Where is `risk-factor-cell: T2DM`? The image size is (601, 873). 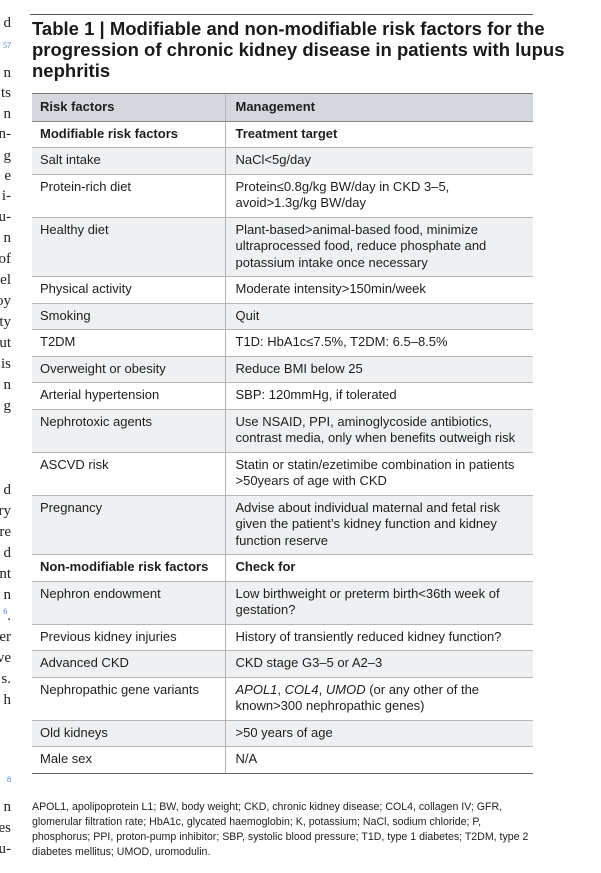 risk-factor-cell: T2DM is located at coordinates (128, 343).